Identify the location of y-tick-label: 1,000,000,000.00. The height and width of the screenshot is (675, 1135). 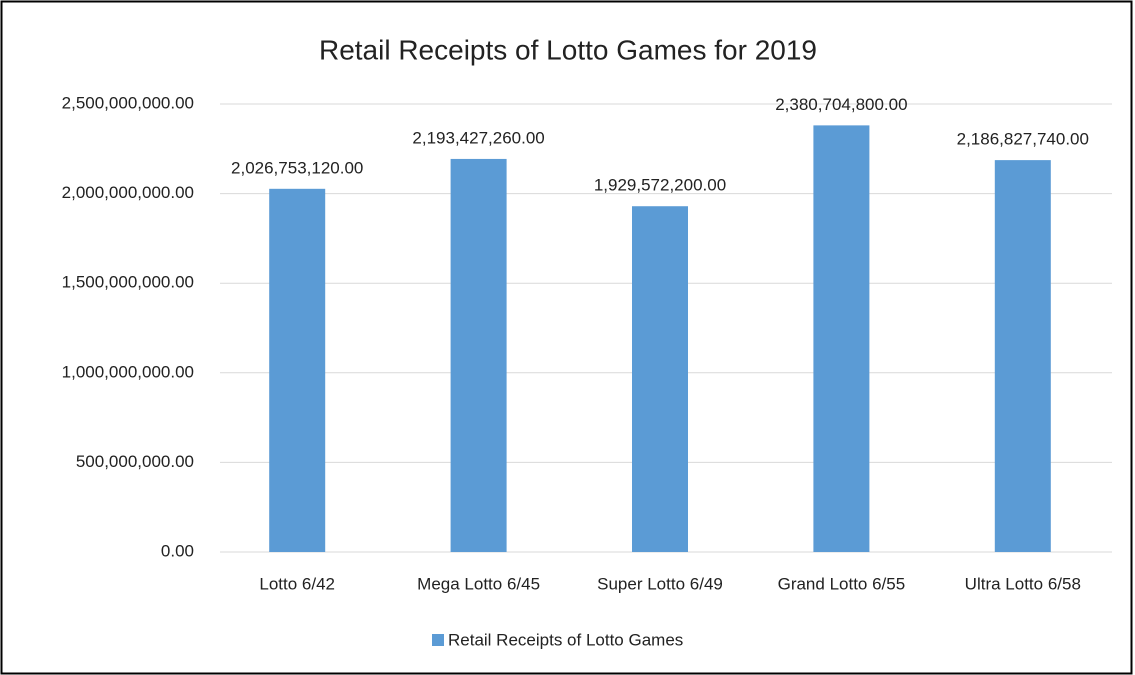
(128, 371).